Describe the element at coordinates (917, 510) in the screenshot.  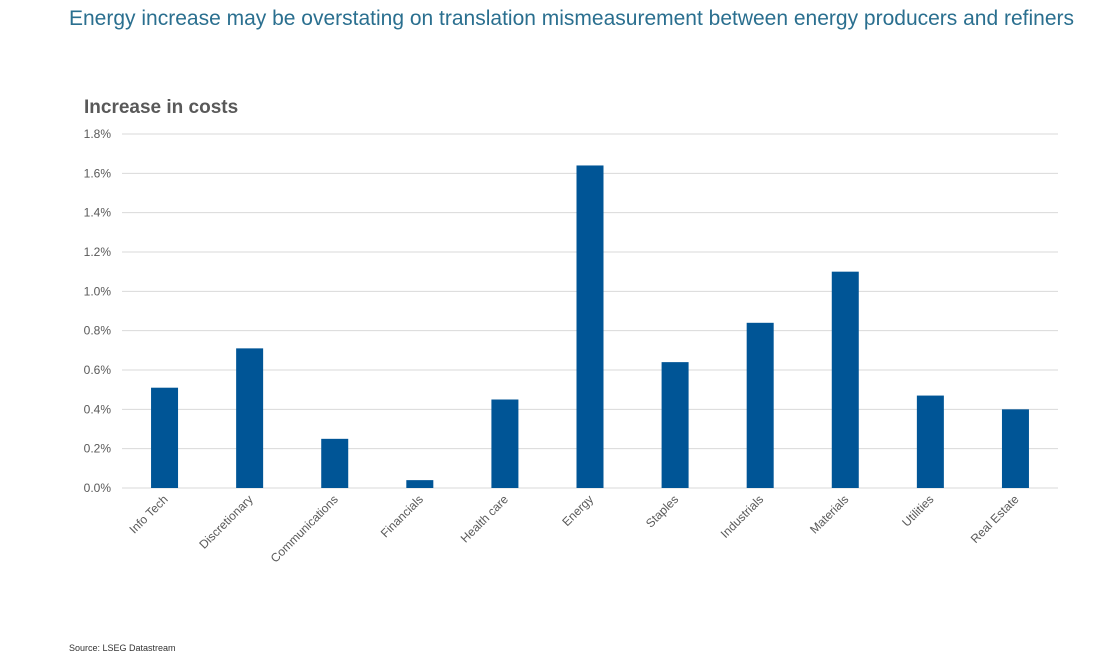
I see `x-category-label: Utilities` at that location.